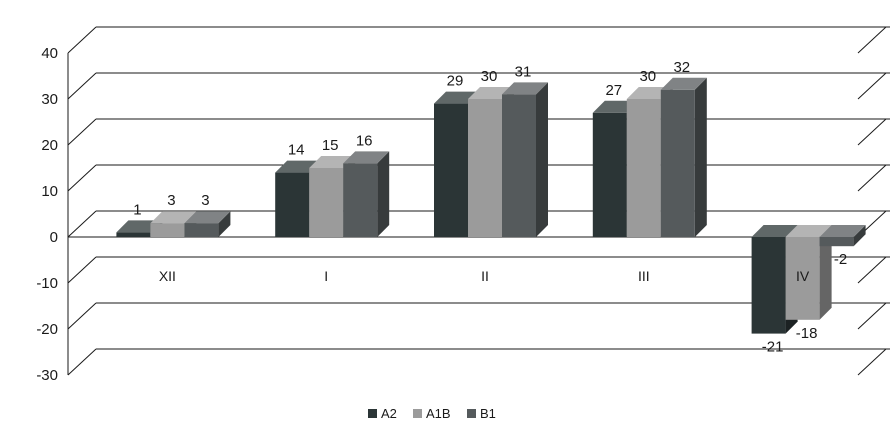  I want to click on bar-A1B-IV, so click(808, 272).